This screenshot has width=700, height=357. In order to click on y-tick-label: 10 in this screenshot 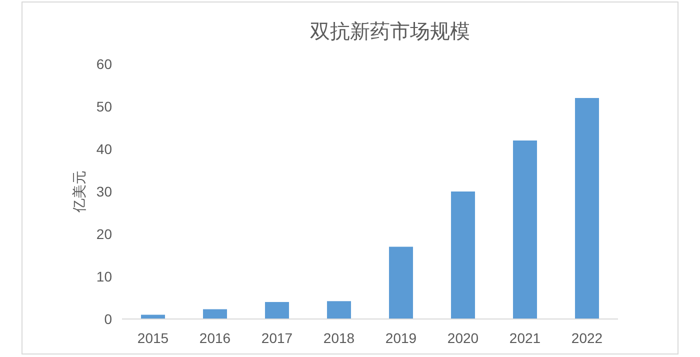, I will do `click(104, 276)`.